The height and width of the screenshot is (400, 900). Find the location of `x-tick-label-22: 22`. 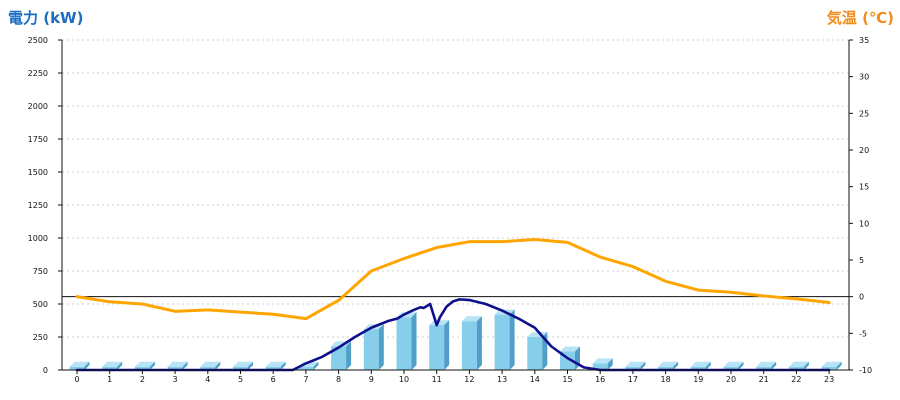

x-tick-label-22: 22 is located at coordinates (796, 379).